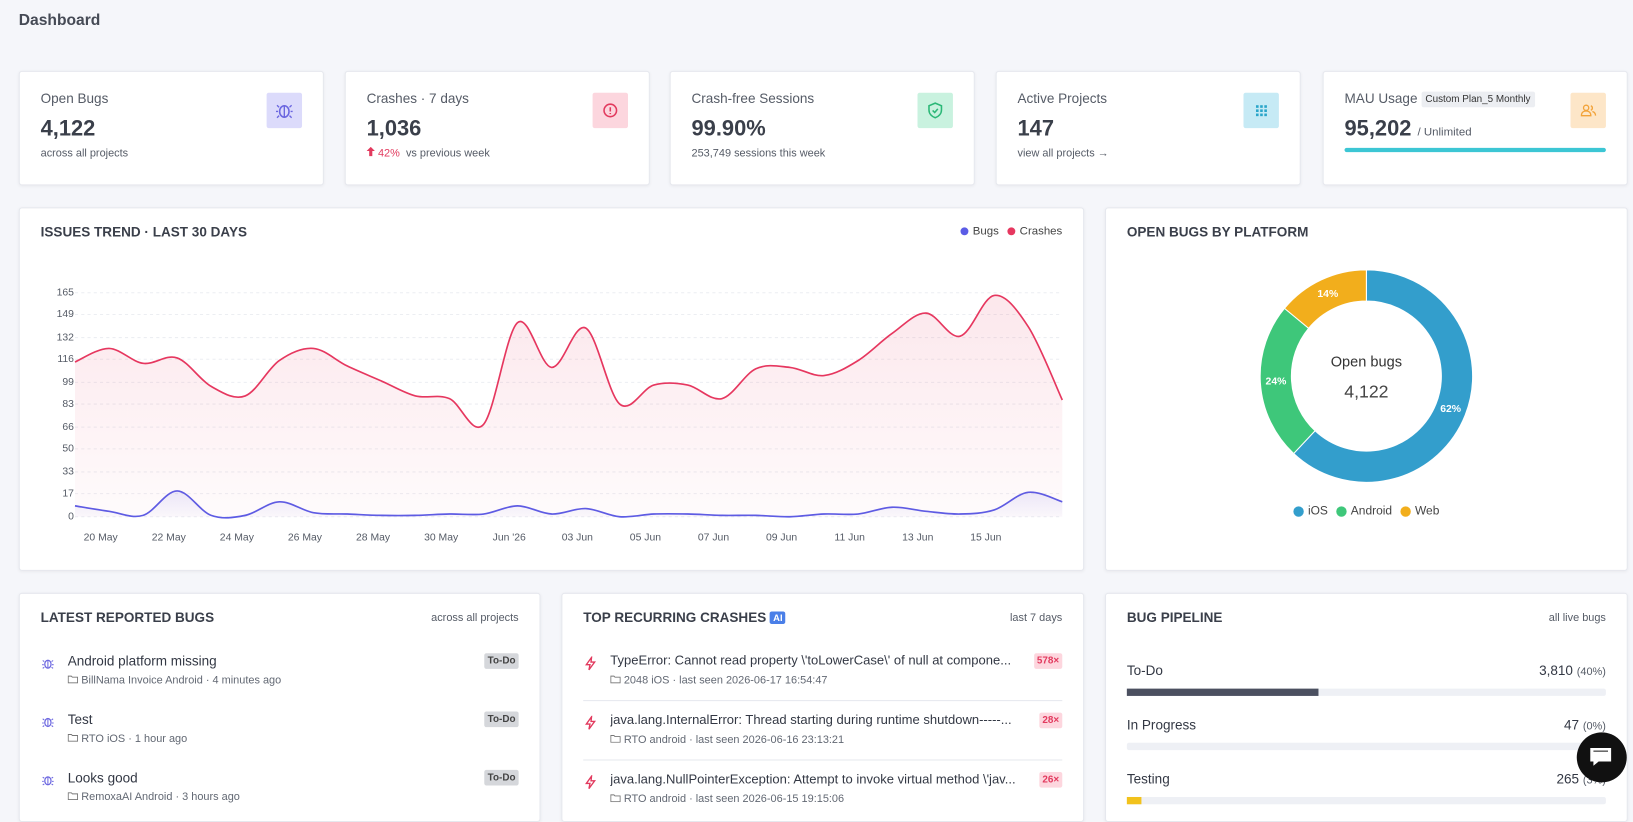 This screenshot has height=822, width=1633. Describe the element at coordinates (1577, 618) in the screenshot. I see `panel-scope: all live bugs` at that location.